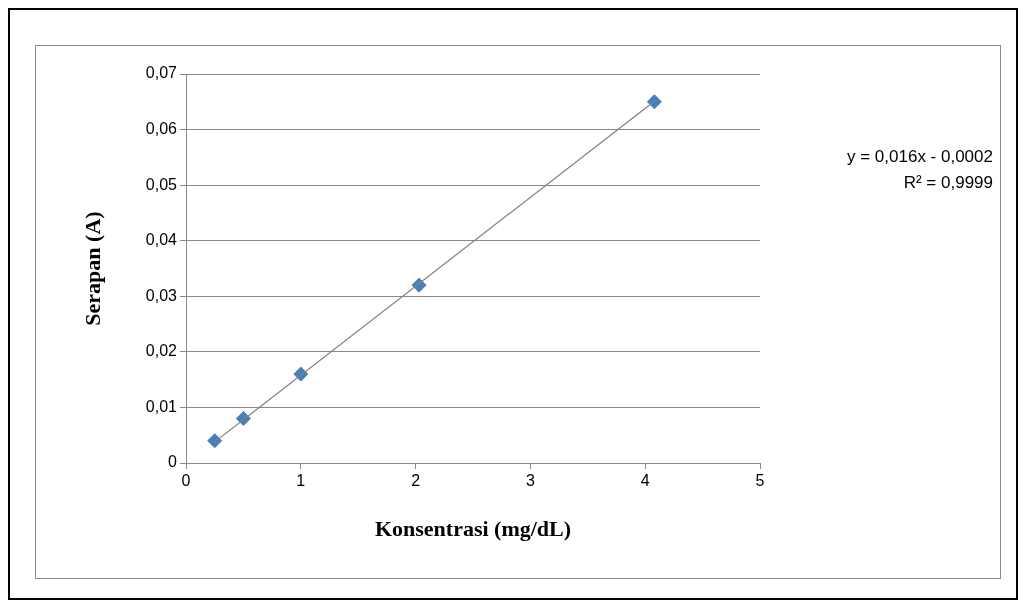 The height and width of the screenshot is (612, 1023). What do you see at coordinates (473, 529) in the screenshot?
I see `x-axis-title: Konsentrasi (mg/dL)` at bounding box center [473, 529].